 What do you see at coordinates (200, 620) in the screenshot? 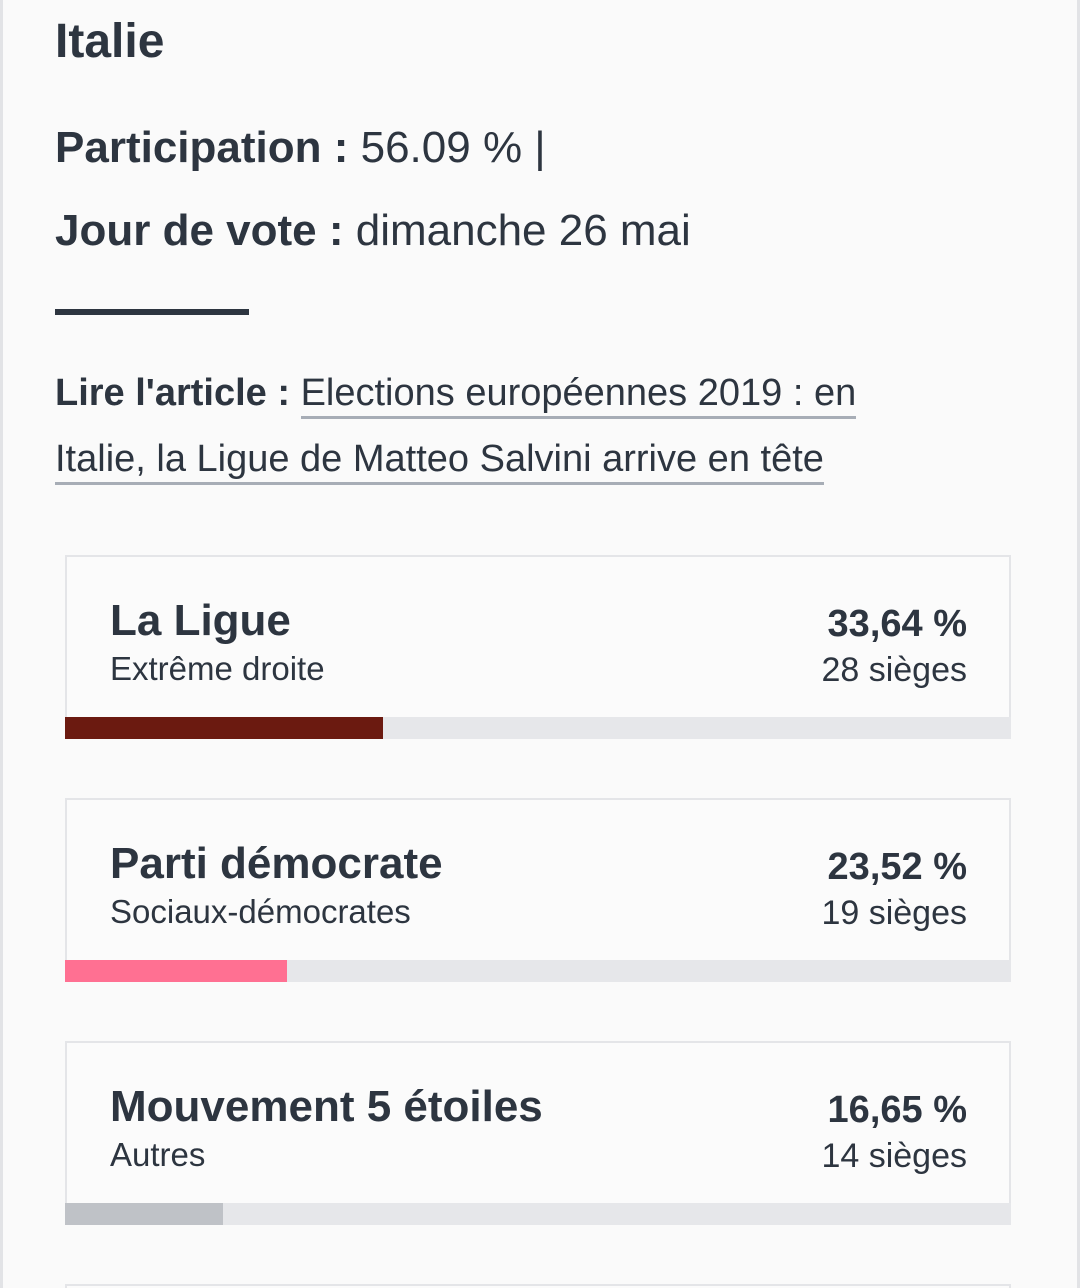
I see `party-name: La Ligue` at bounding box center [200, 620].